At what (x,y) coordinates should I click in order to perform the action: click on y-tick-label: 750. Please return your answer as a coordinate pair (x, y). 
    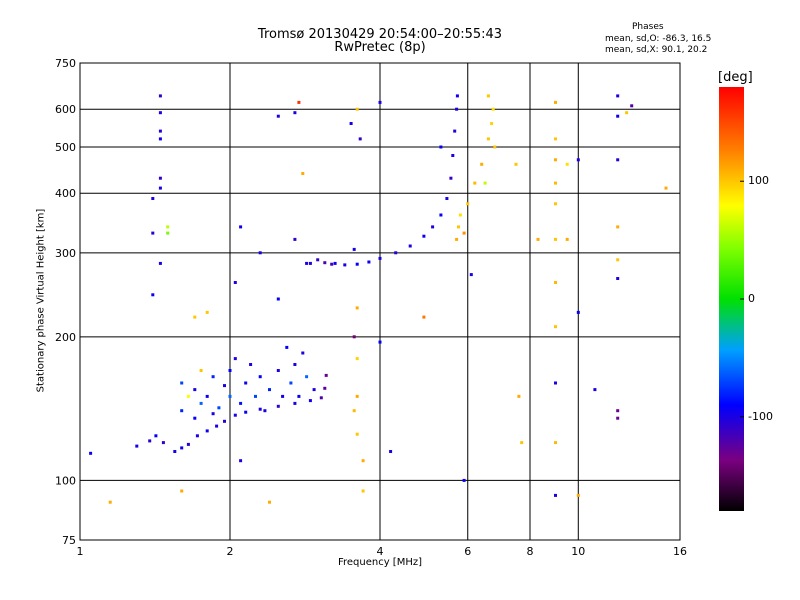
    Looking at the image, I should click on (65, 63).